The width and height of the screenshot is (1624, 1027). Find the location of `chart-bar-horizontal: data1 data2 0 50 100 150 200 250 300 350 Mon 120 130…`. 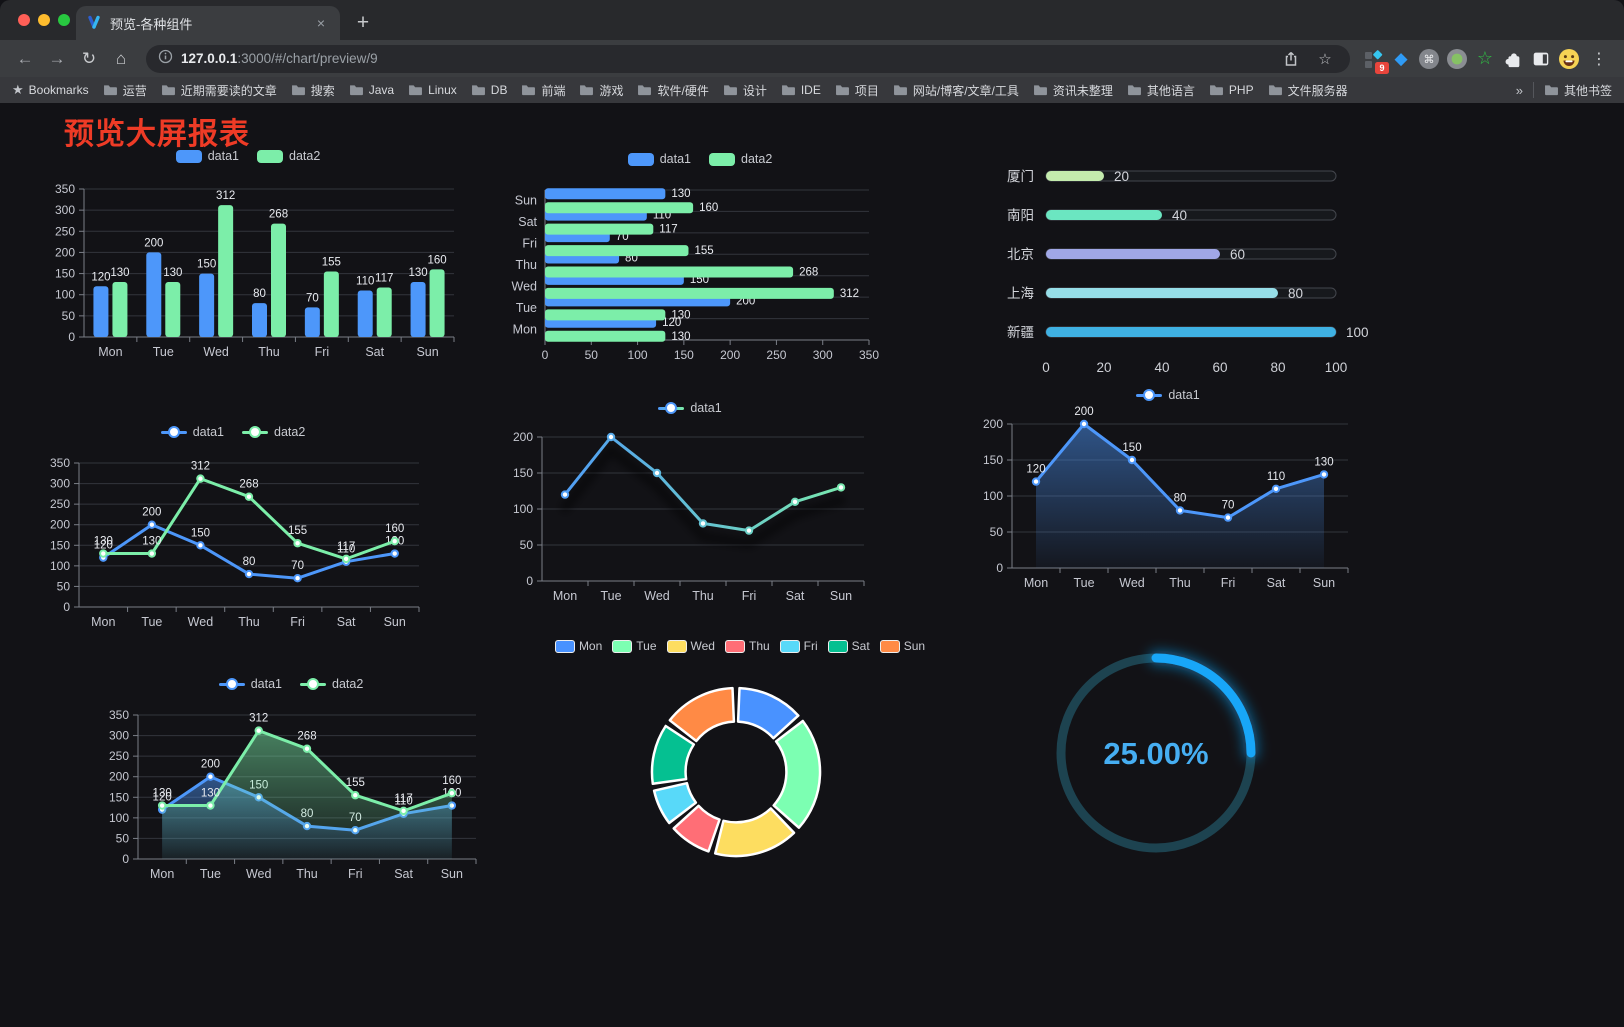

chart-bar-horizontal: data1 data2 0 50 100 150 200 250 300 350 Mon 120 130… is located at coordinates (700, 259).